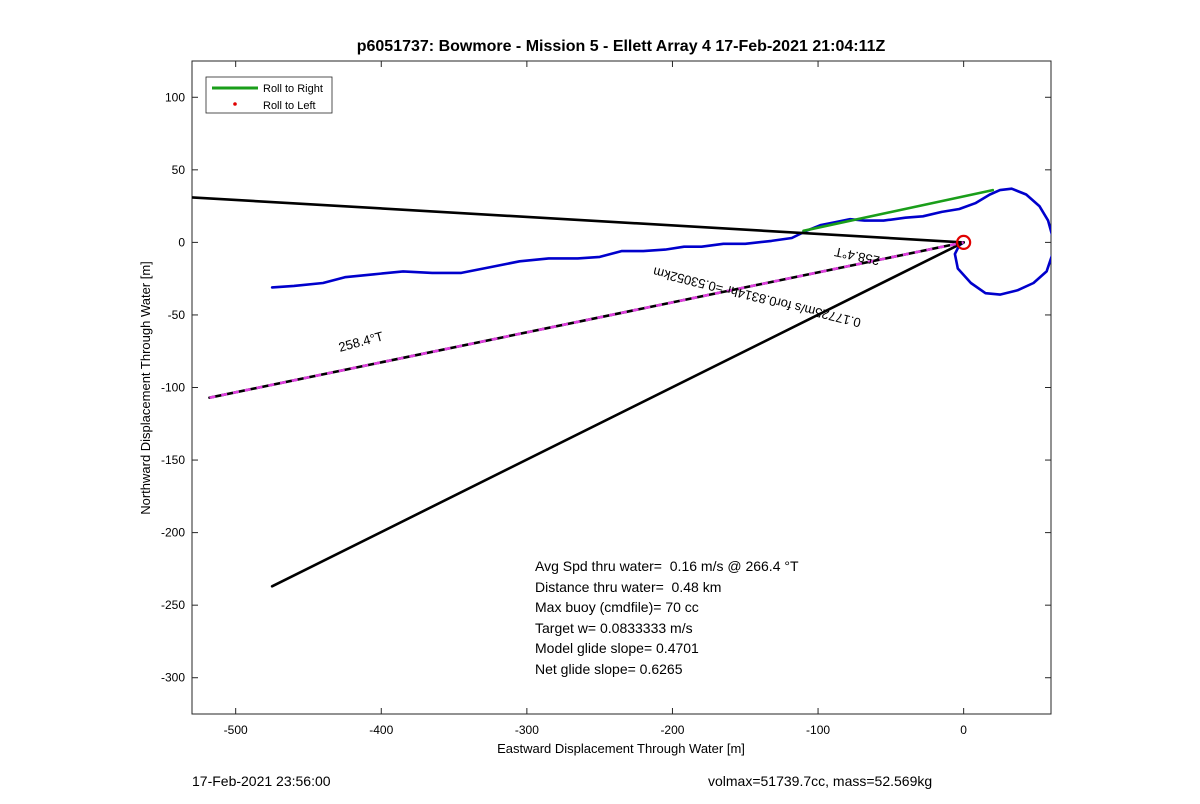 The image size is (1200, 804). I want to click on stat-avg-speed: Avg Spd thru water= 0.16 m/s @ 266.4 °T, so click(667, 566).